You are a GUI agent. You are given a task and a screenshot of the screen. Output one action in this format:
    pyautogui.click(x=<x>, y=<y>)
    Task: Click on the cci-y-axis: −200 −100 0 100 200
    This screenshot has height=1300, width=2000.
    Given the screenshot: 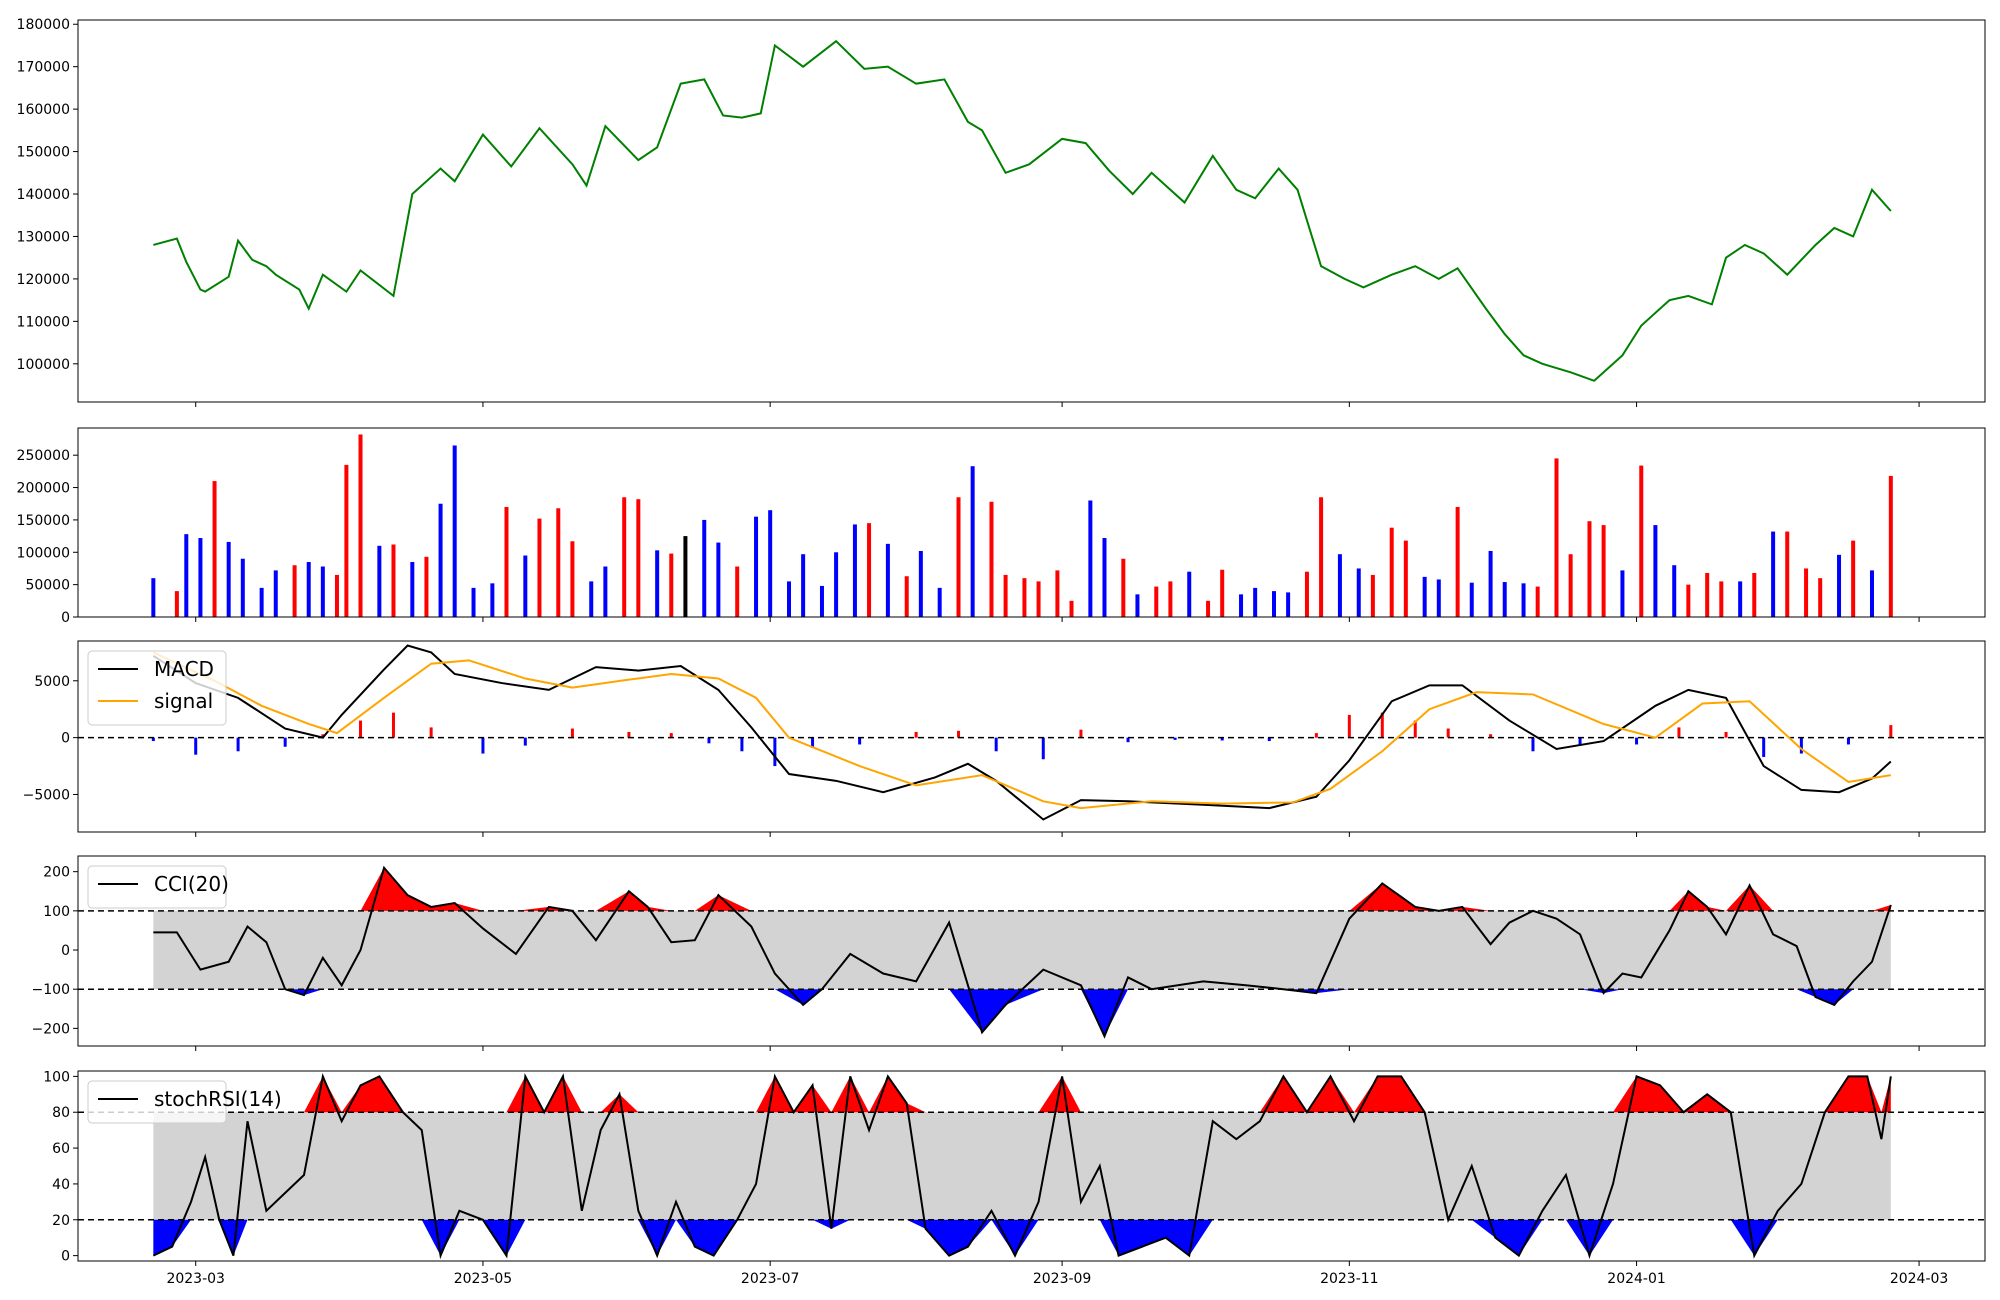 What is the action you would take?
    pyautogui.click(x=55, y=951)
    